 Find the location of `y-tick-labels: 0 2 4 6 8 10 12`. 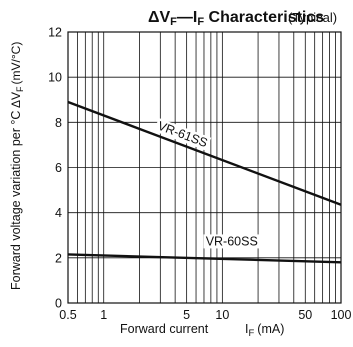

y-tick-labels: 0 2 4 6 8 10 12 is located at coordinates (55, 168).